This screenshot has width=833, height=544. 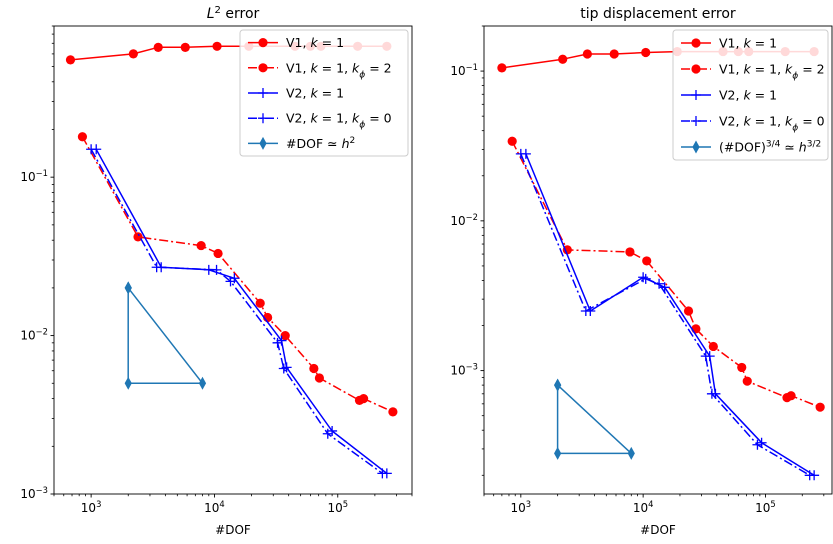 I want to click on legend-label: #DOF ≃ h2, so click(x=320, y=143).